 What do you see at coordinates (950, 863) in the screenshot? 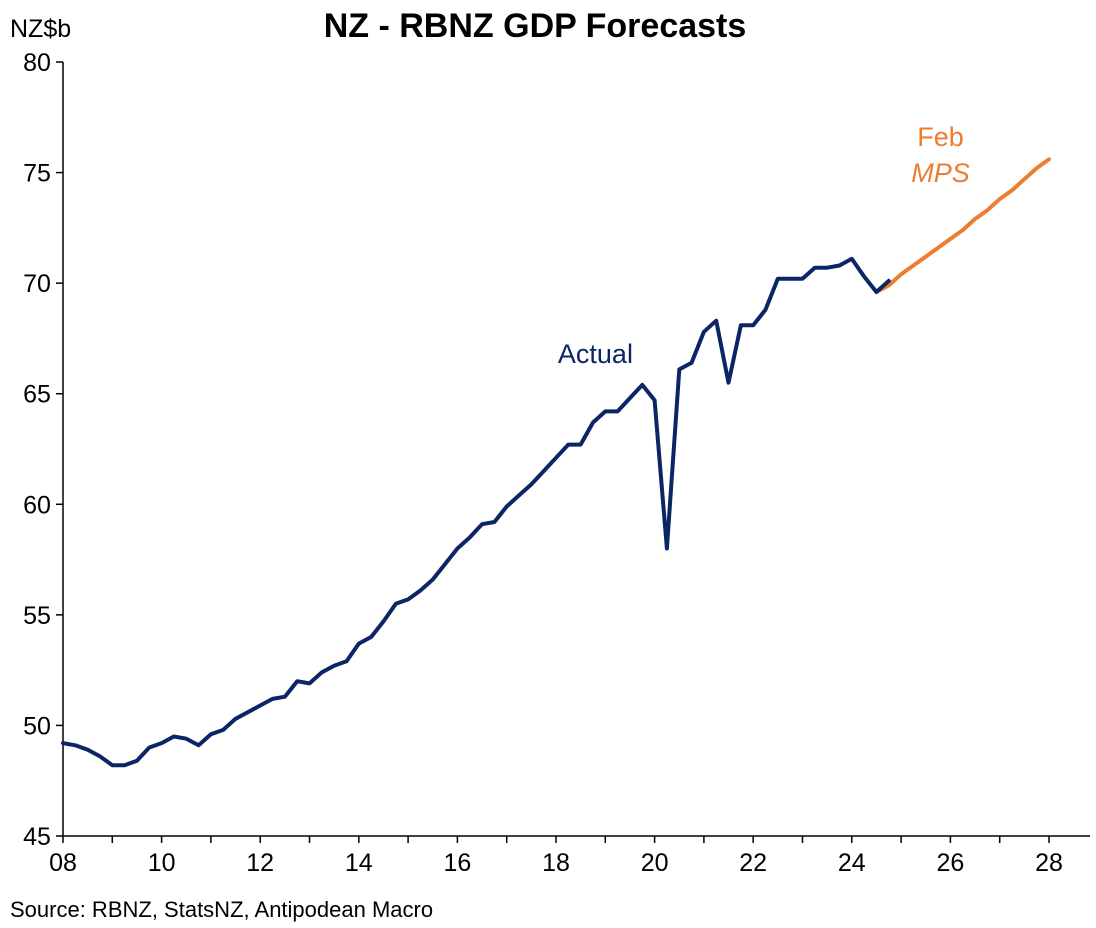
I see `x-tick-label: 26` at bounding box center [950, 863].